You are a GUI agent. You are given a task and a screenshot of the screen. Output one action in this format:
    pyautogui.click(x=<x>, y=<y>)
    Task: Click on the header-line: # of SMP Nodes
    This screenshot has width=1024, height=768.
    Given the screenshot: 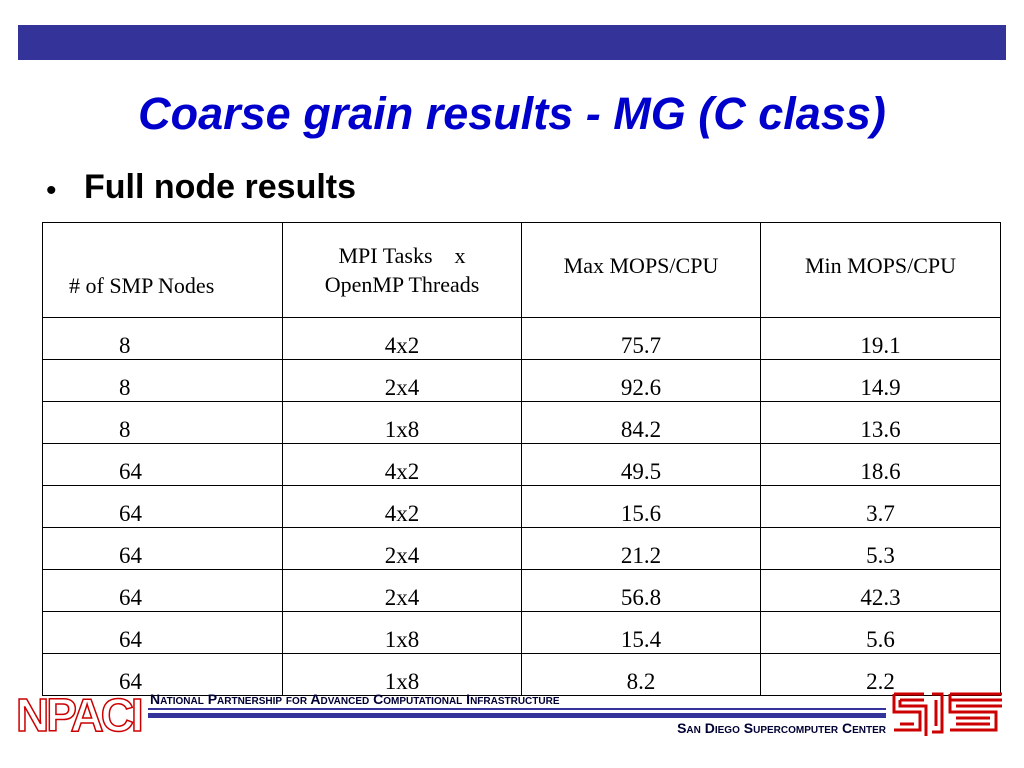 What is the action you would take?
    pyautogui.click(x=142, y=285)
    